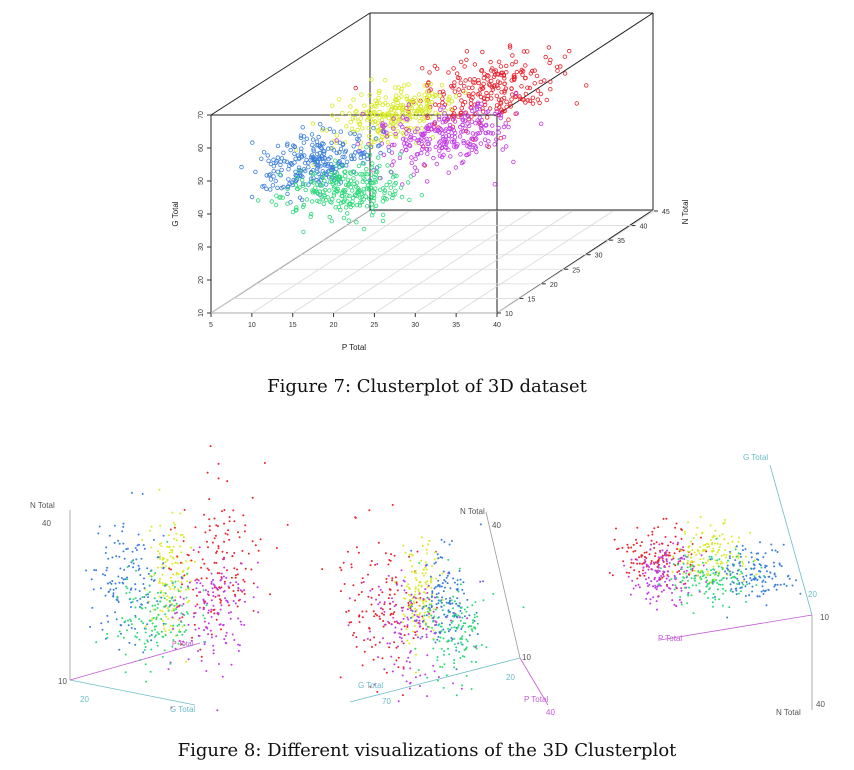 This screenshot has height=770, width=854. Describe the element at coordinates (427, 386) in the screenshot. I see `figure7-caption: Figure 7: Clusterplot of 3D dataset` at that location.